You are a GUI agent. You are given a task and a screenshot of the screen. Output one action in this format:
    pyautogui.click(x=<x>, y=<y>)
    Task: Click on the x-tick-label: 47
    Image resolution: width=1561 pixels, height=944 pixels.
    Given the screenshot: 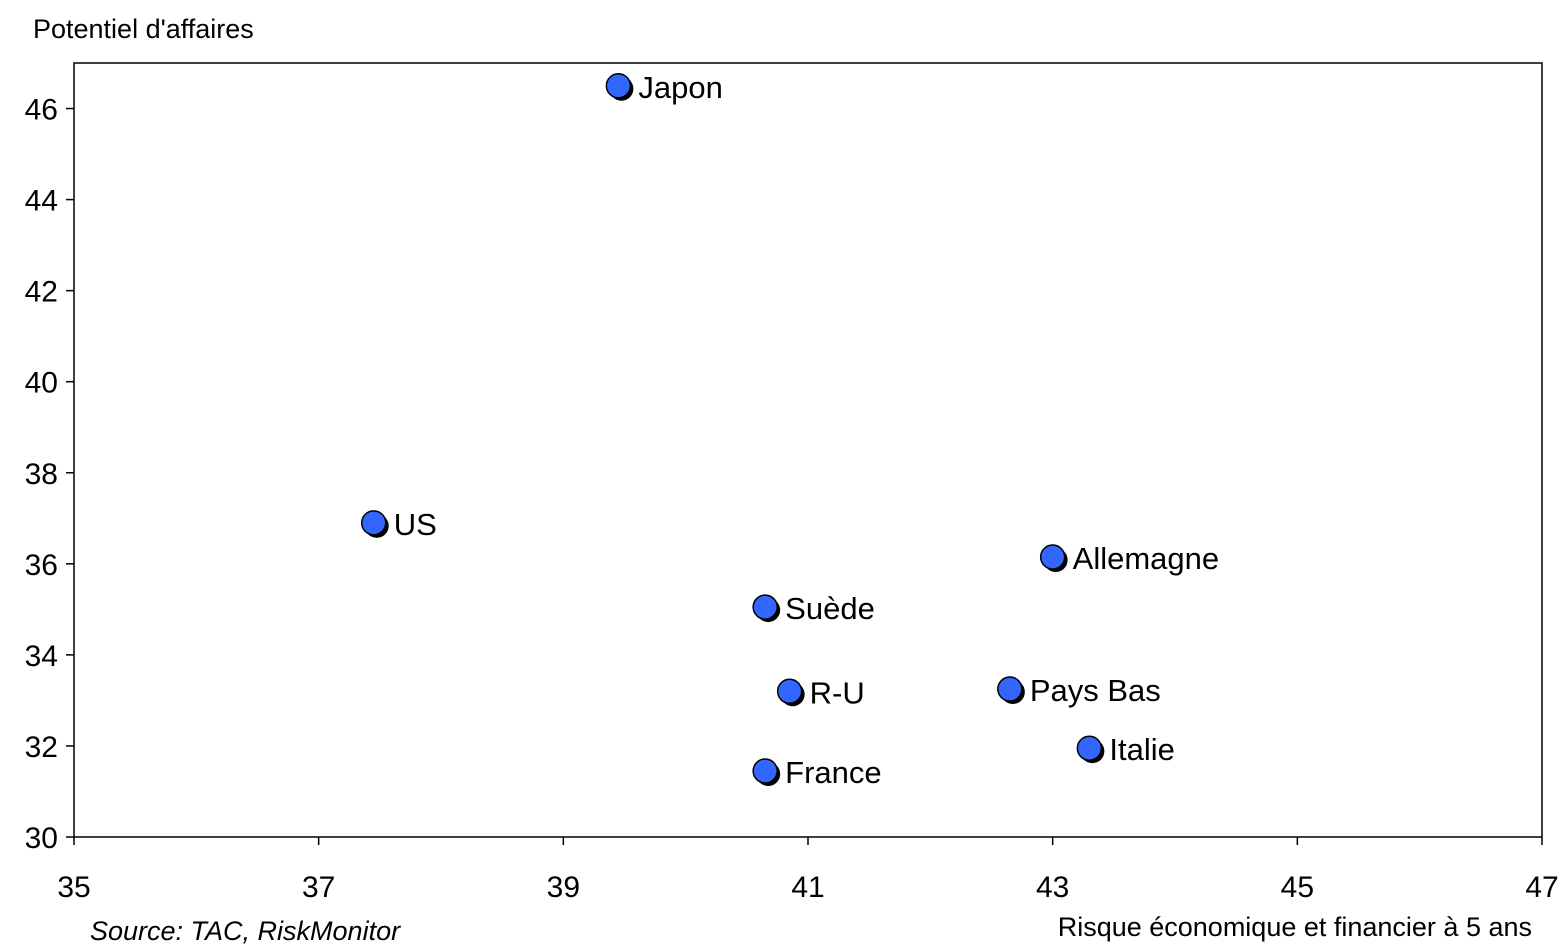 What is the action you would take?
    pyautogui.click(x=1541, y=887)
    